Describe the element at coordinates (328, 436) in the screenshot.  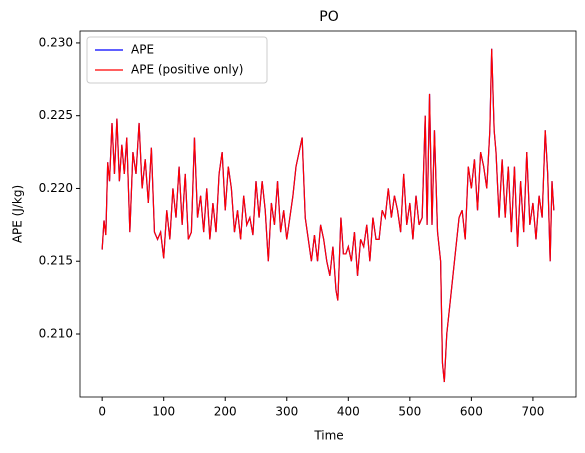
I see `x-axis-label: Time` at that location.